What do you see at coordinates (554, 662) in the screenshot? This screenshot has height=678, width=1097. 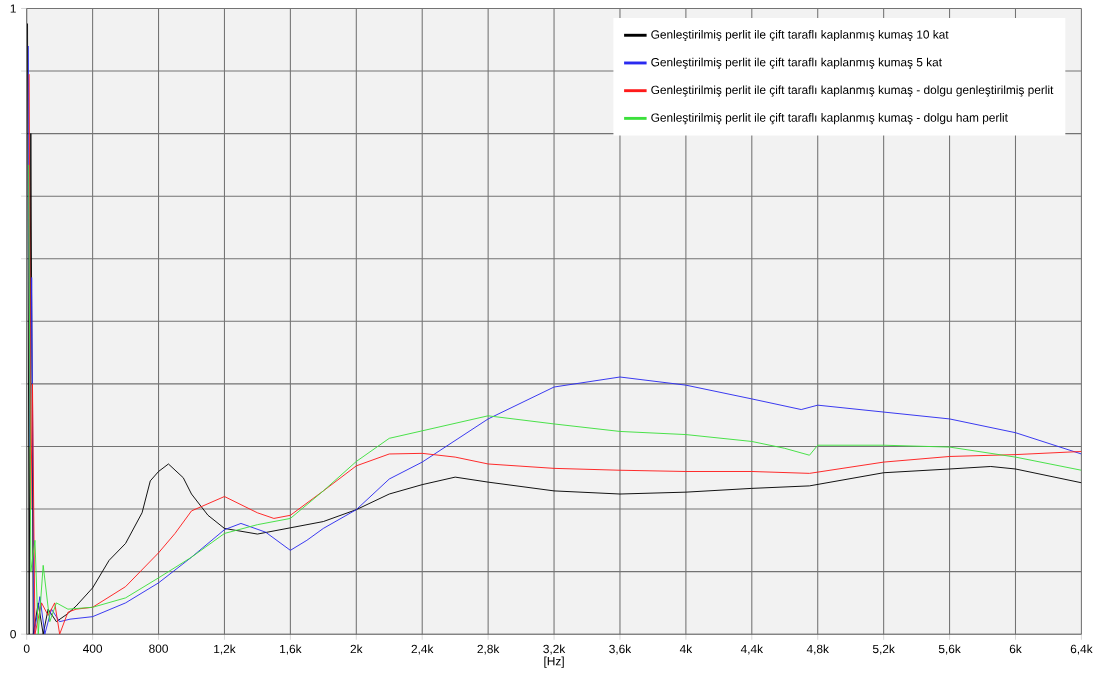 I see `x-axis-title: [Hz]` at bounding box center [554, 662].